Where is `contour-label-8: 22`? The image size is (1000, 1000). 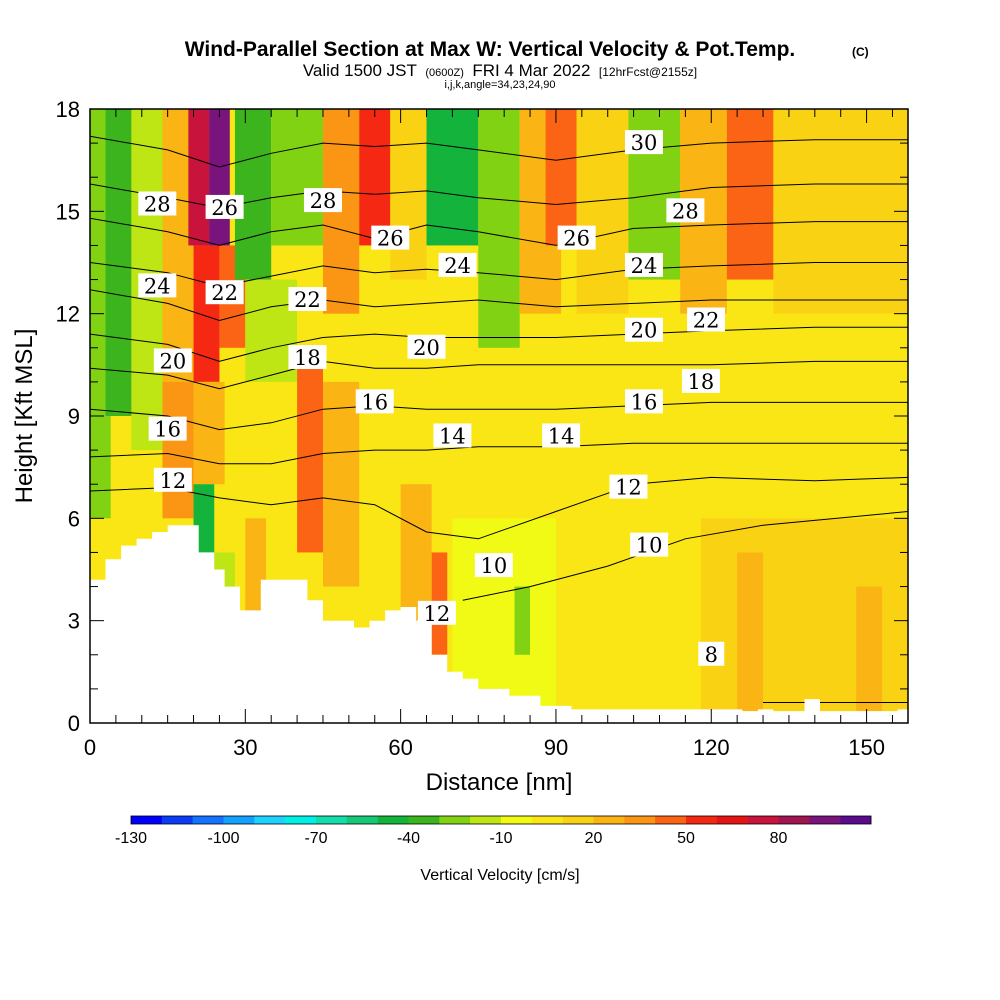
contour-label-8: 22 is located at coordinates (307, 299).